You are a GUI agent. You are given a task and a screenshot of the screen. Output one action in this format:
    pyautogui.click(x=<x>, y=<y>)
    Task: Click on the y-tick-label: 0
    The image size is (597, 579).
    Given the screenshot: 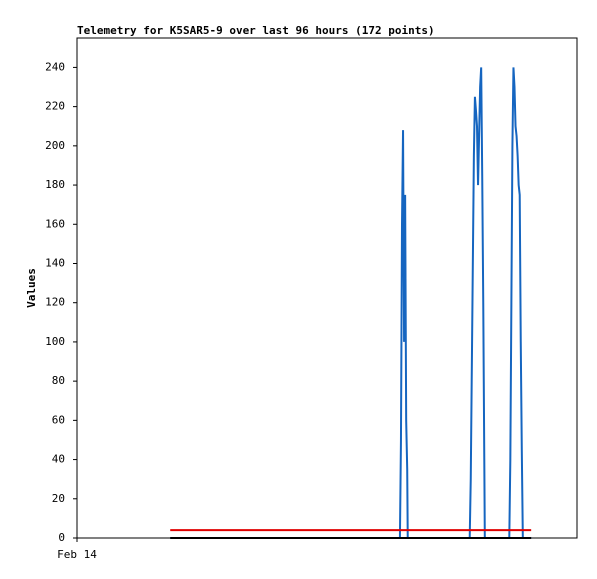 What is the action you would take?
    pyautogui.click(x=61, y=537)
    